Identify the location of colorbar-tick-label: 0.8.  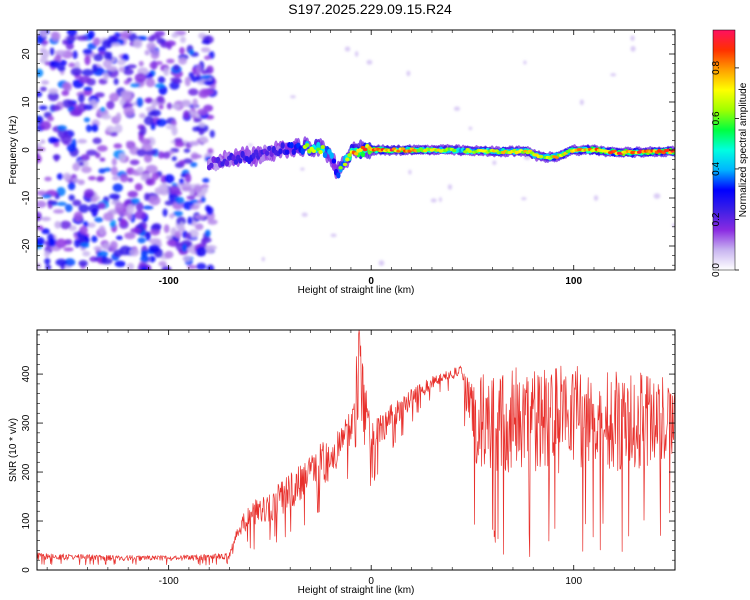
(716, 68).